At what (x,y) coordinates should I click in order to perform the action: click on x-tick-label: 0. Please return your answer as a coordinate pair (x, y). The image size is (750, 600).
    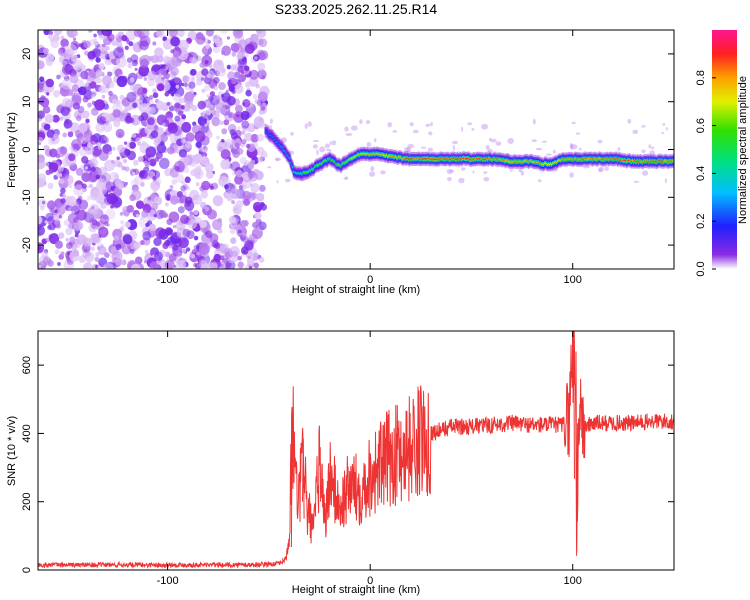
    Looking at the image, I should click on (370, 280).